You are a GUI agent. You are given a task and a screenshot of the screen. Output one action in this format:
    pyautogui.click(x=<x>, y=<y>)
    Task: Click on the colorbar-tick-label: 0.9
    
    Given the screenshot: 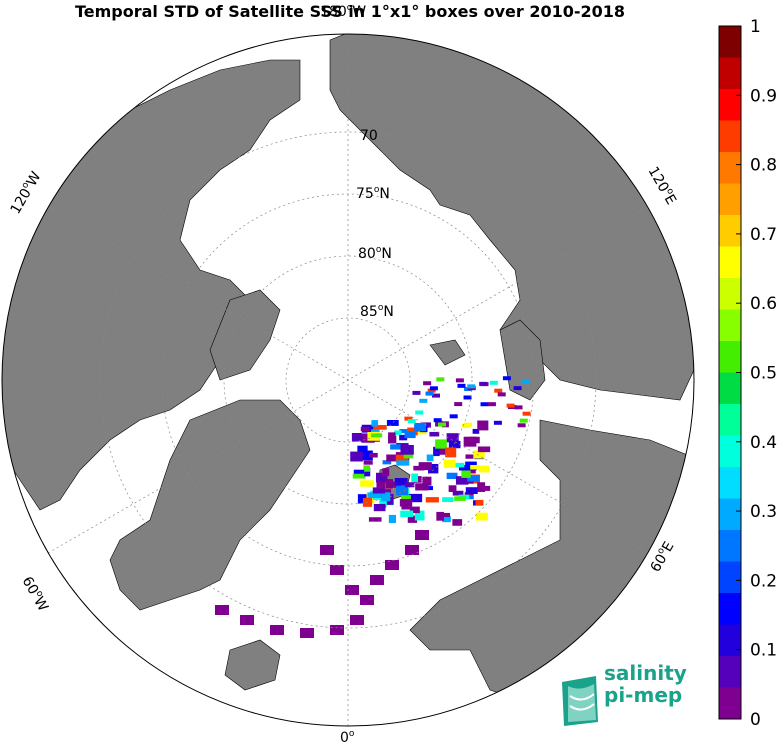 What is the action you would take?
    pyautogui.click(x=763, y=96)
    